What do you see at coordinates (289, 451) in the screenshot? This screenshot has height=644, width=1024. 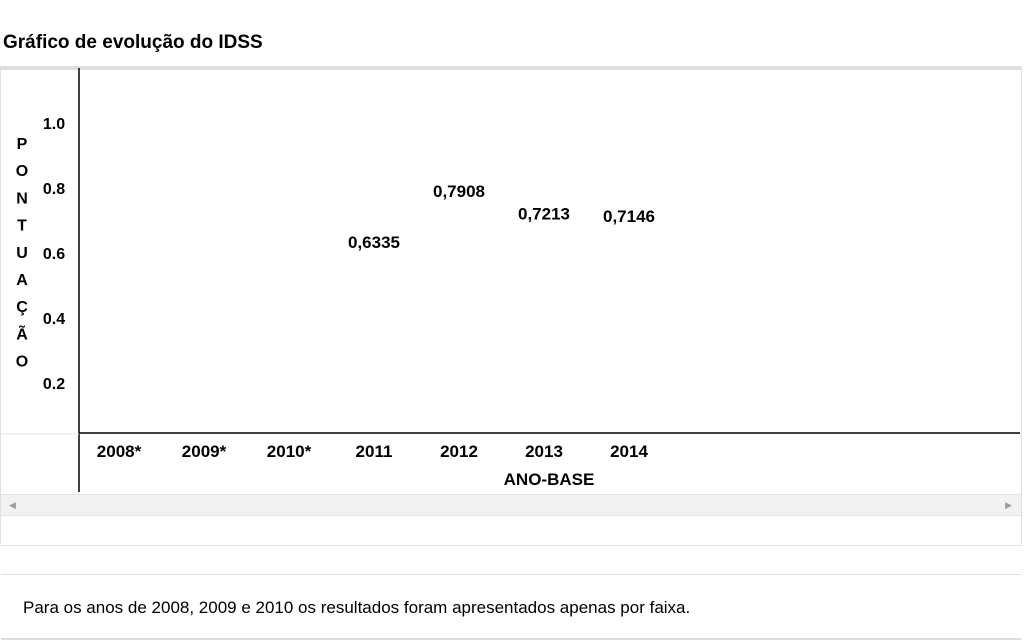 I see `x-tick-label: 2010*` at bounding box center [289, 451].